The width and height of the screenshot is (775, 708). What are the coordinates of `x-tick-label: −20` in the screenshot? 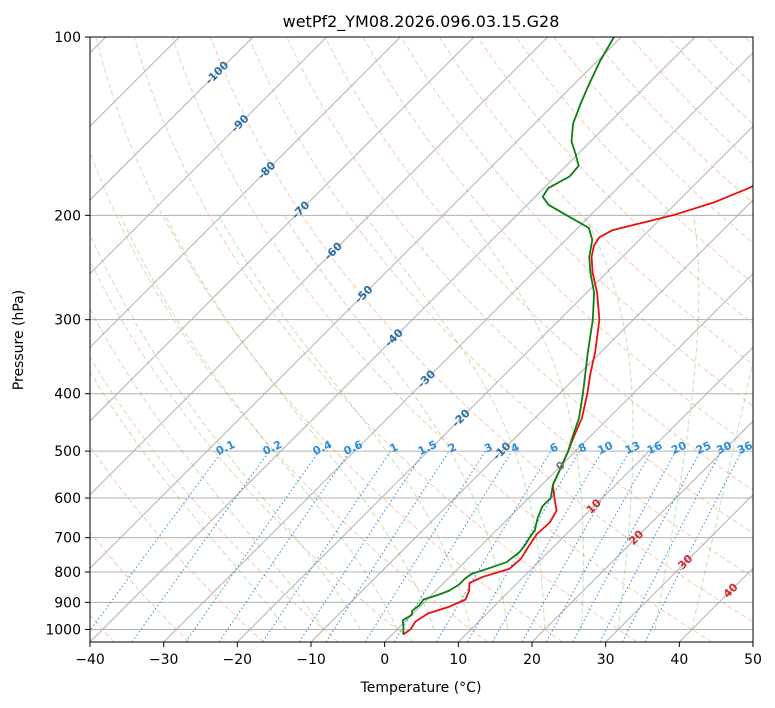 It's located at (238, 660).